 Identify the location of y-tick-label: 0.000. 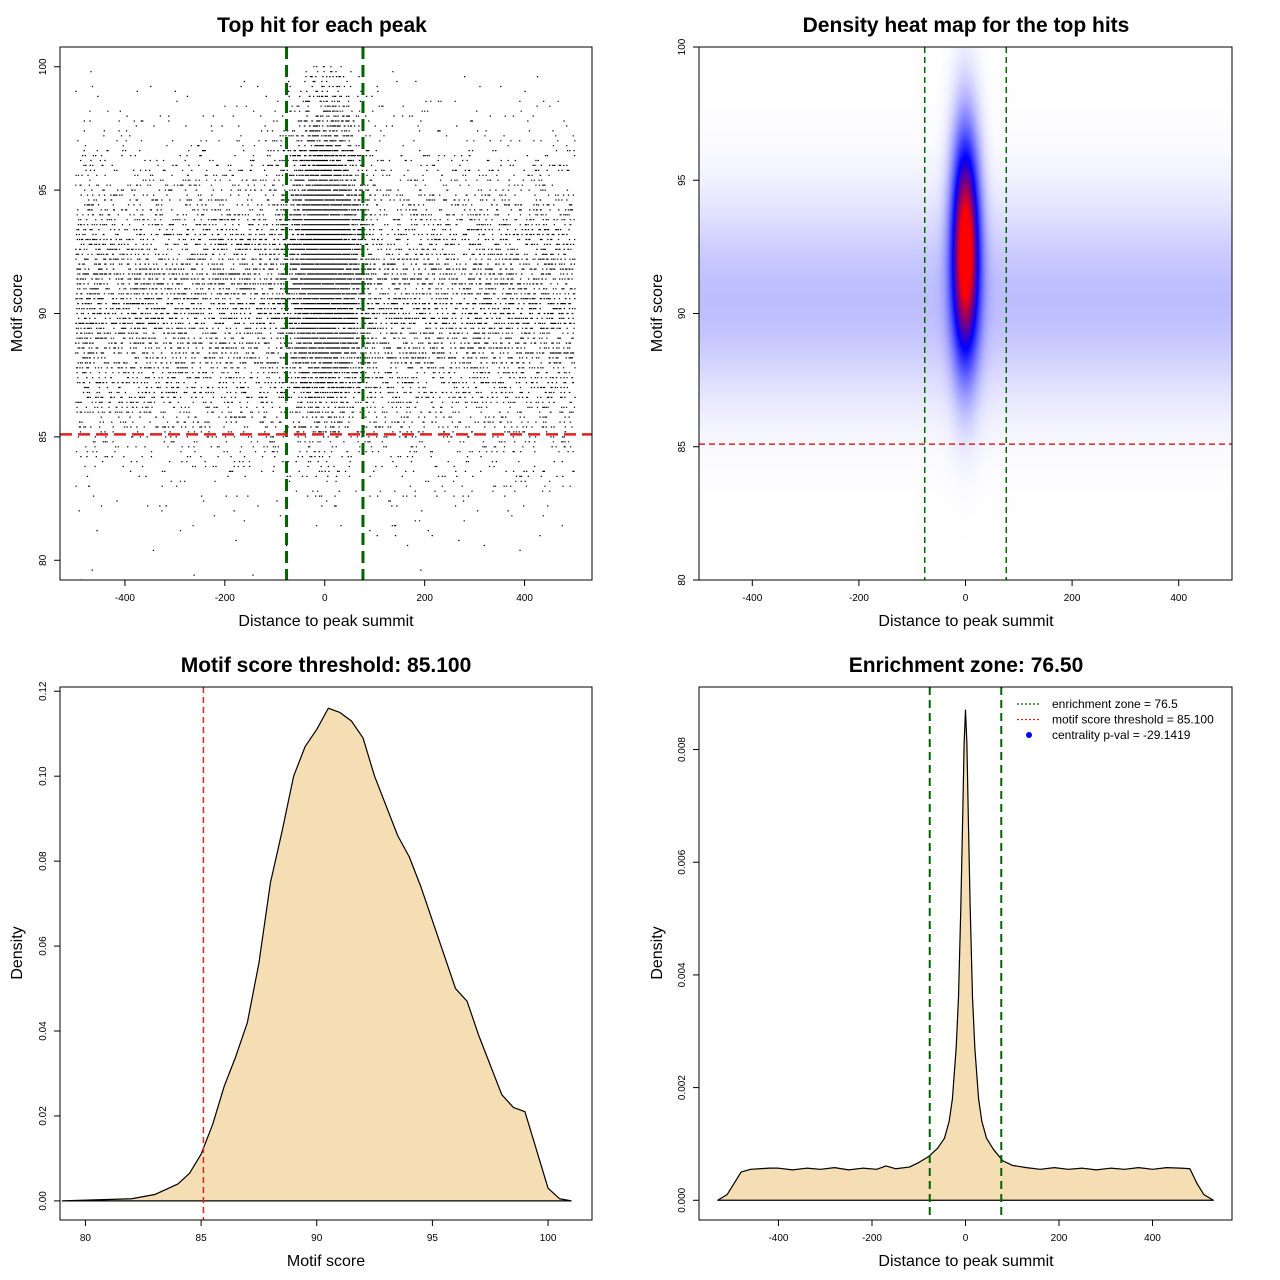
(682, 1199).